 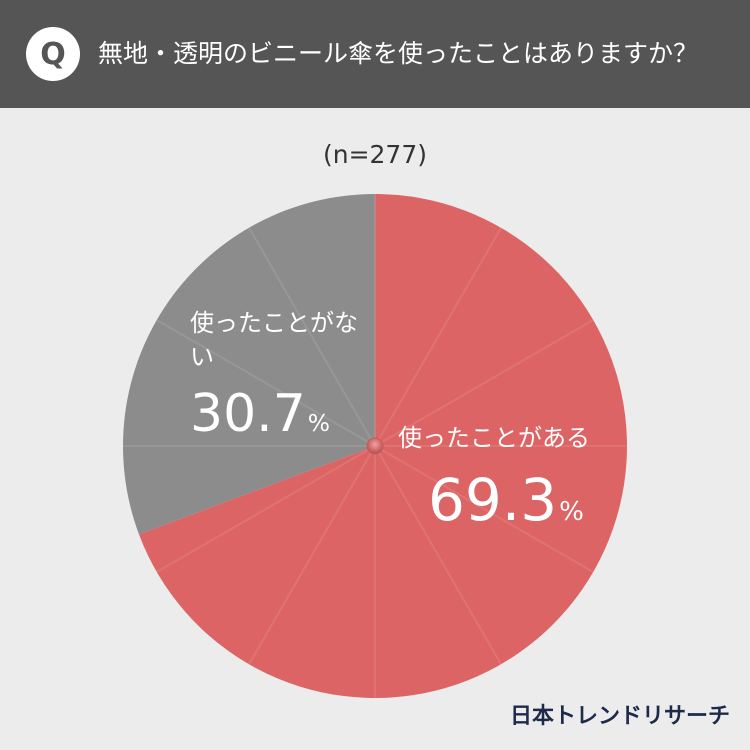 What do you see at coordinates (375, 446) in the screenshot?
I see `umbrella-hub-icon` at bounding box center [375, 446].